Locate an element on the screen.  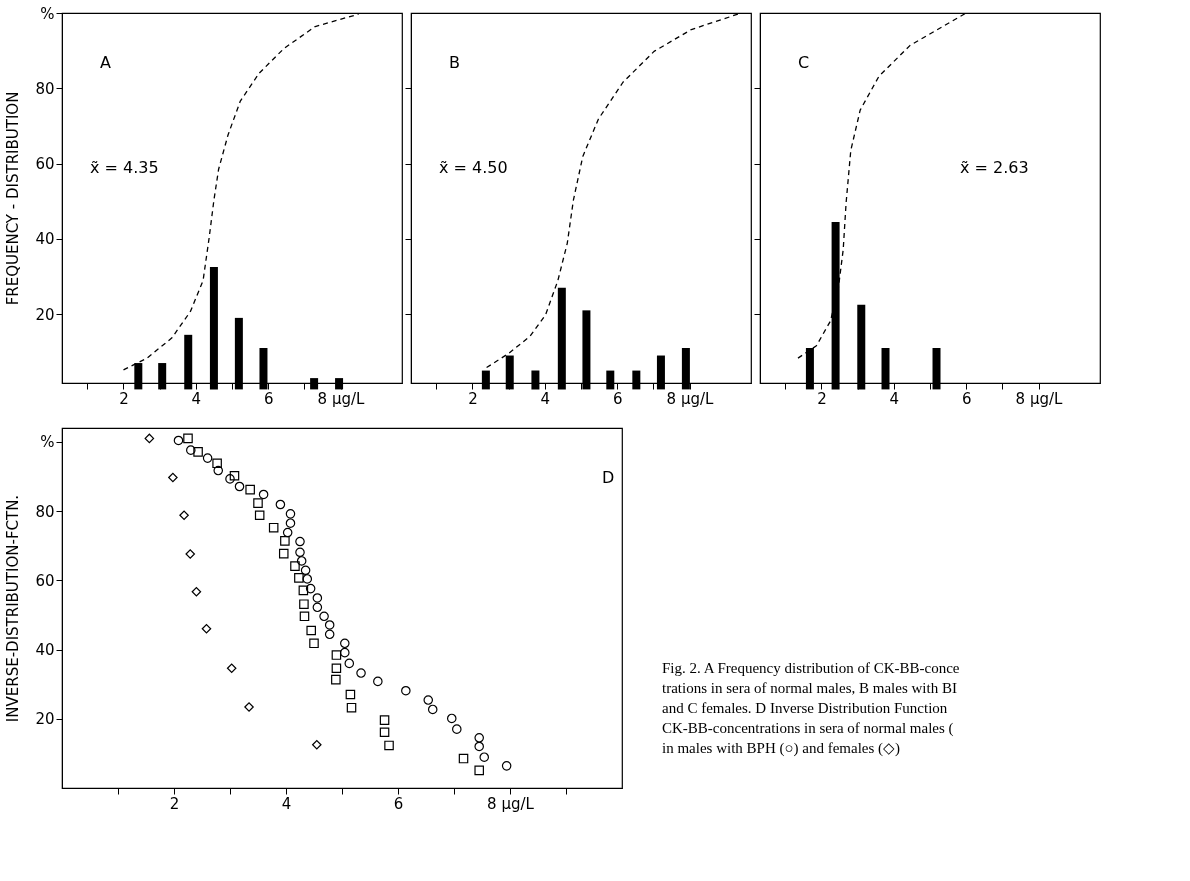
annotation: B is located at coordinates (454, 62).